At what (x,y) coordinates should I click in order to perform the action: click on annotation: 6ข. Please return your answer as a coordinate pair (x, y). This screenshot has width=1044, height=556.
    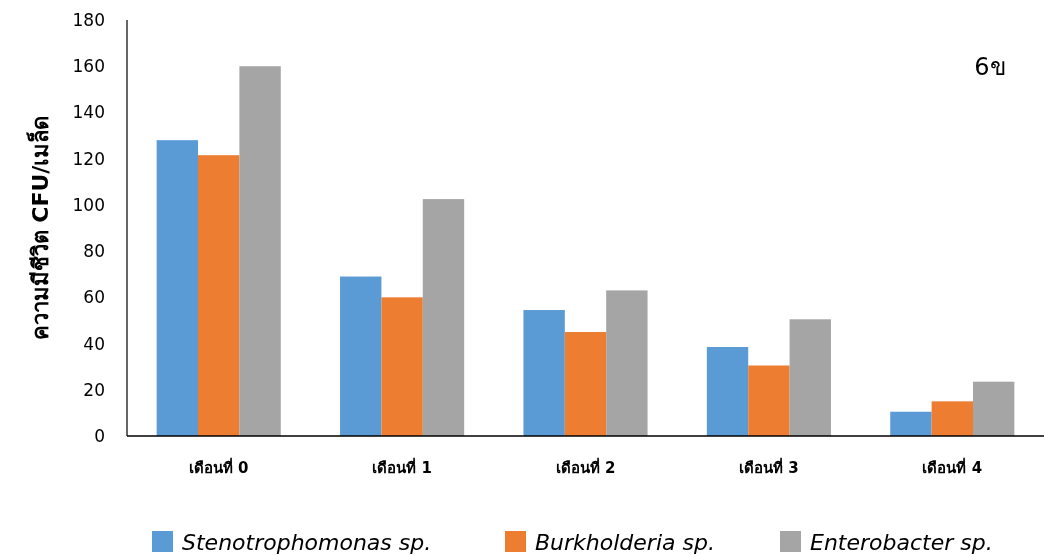
    Looking at the image, I should click on (990, 67).